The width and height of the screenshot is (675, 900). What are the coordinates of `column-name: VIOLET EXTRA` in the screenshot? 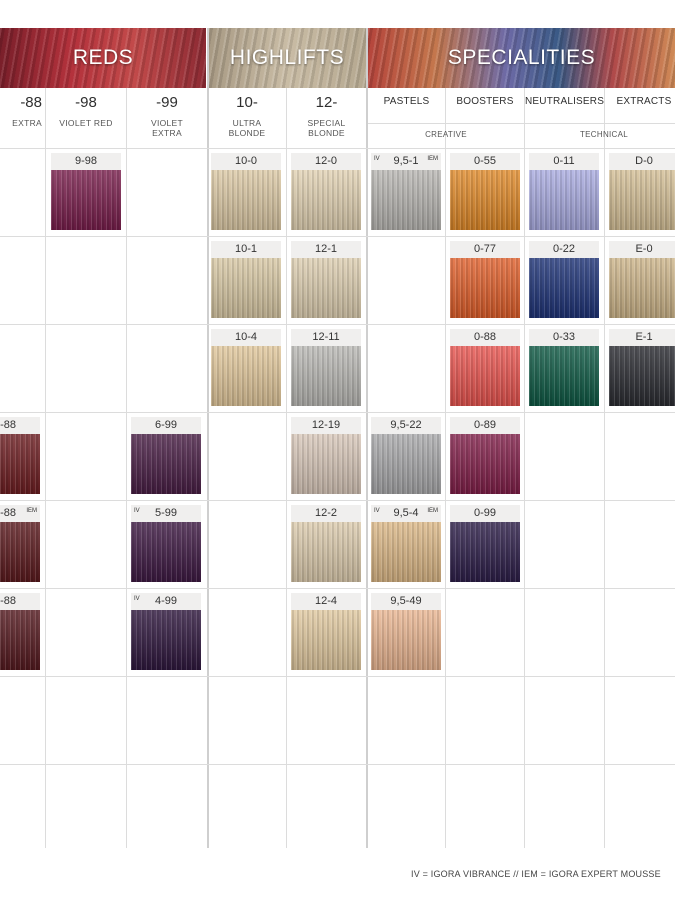 It's located at (167, 128).